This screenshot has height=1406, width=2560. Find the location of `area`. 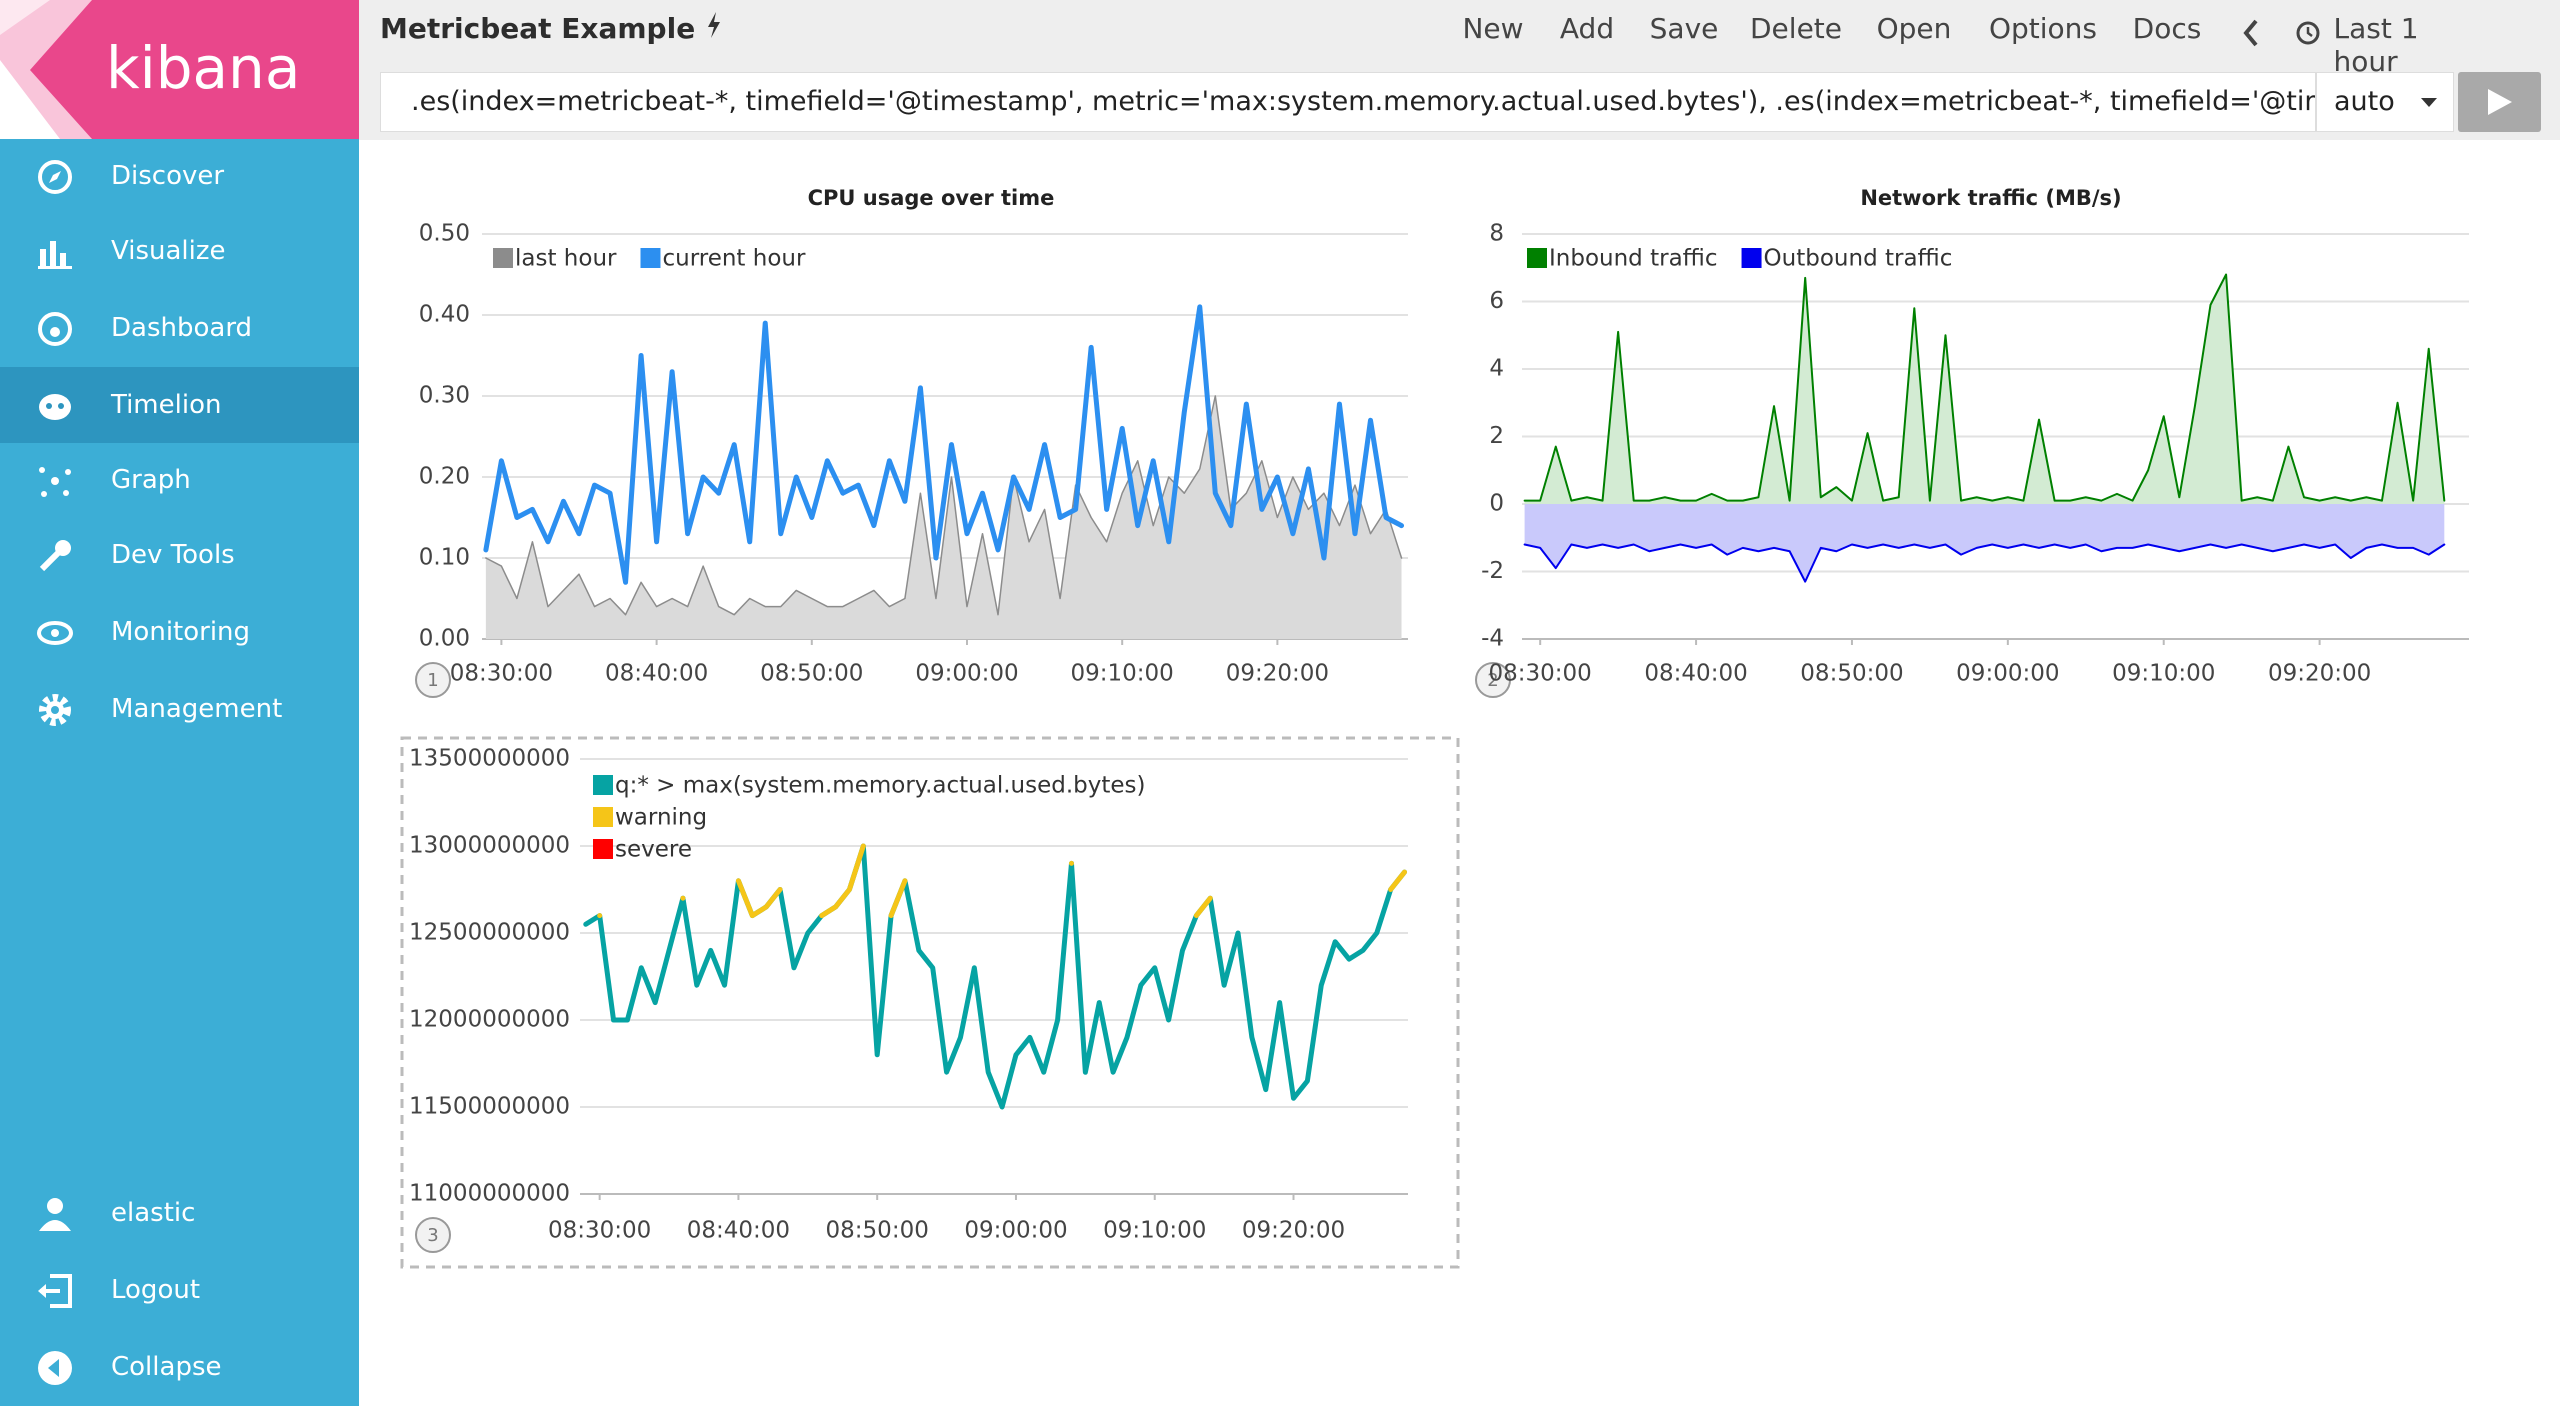

area is located at coordinates (1985, 543).